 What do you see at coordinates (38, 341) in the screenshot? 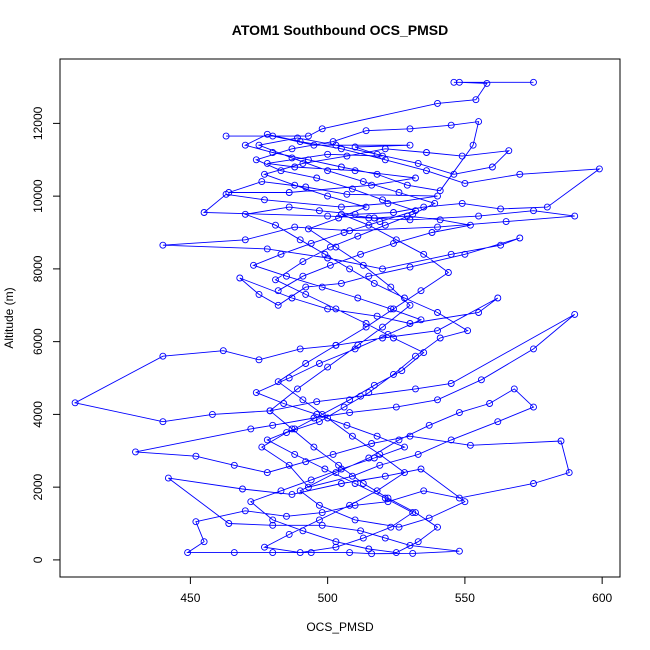
I see `y-tick-label: 6000` at bounding box center [38, 341].